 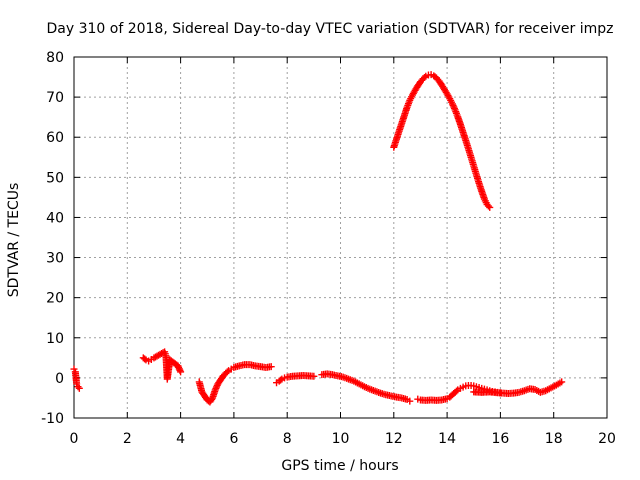 What do you see at coordinates (127, 439) in the screenshot?
I see `x-tick-label: 2` at bounding box center [127, 439].